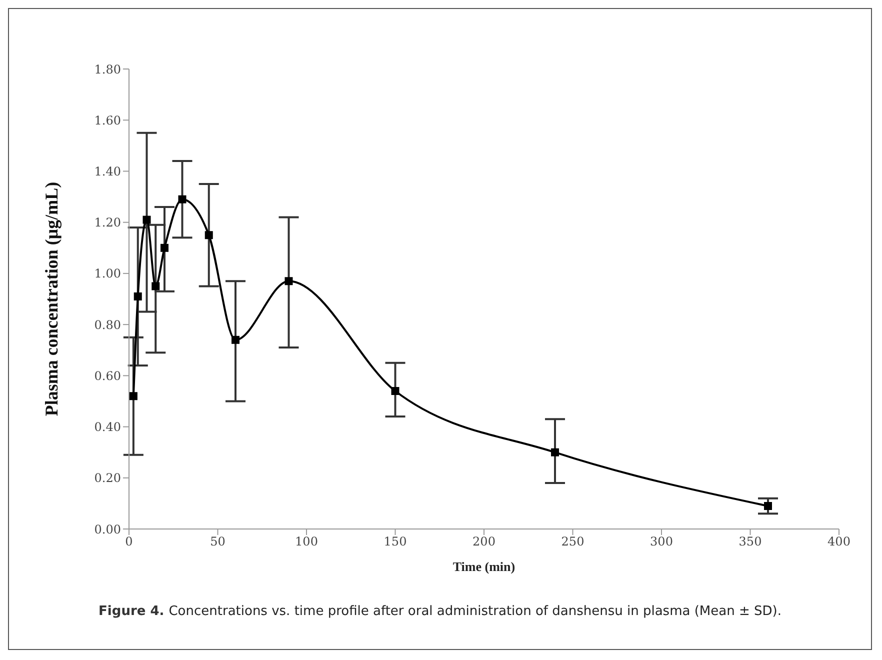 The image size is (882, 660). Describe the element at coordinates (107, 223) in the screenshot. I see `y-tick-label: 1.20` at that location.